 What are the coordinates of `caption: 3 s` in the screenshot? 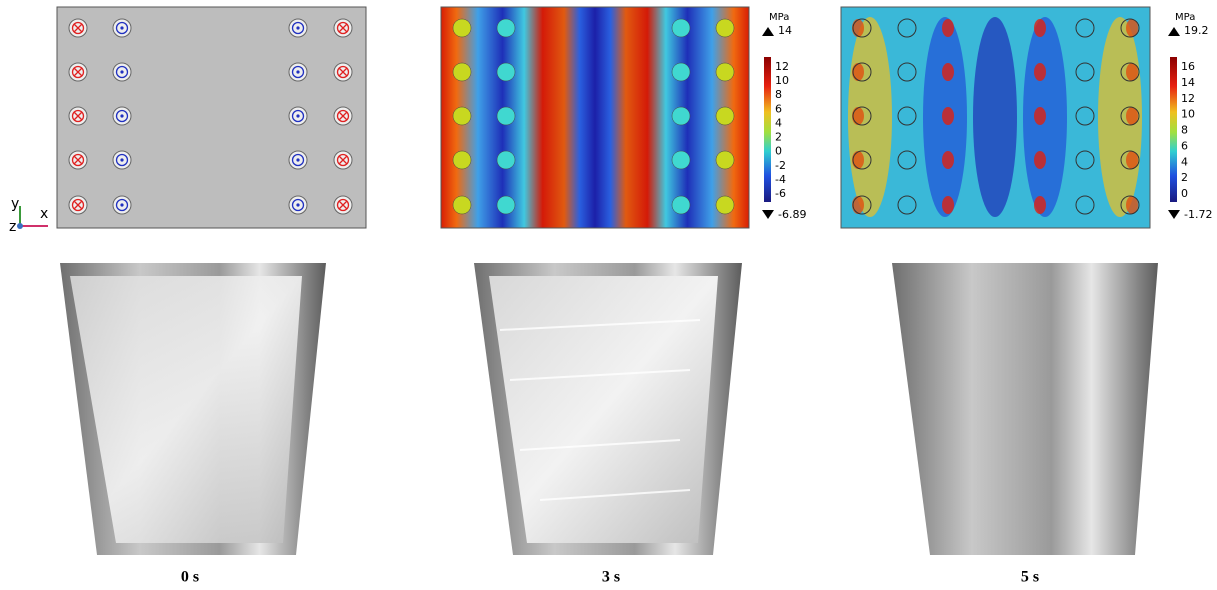 It's located at (611, 577).